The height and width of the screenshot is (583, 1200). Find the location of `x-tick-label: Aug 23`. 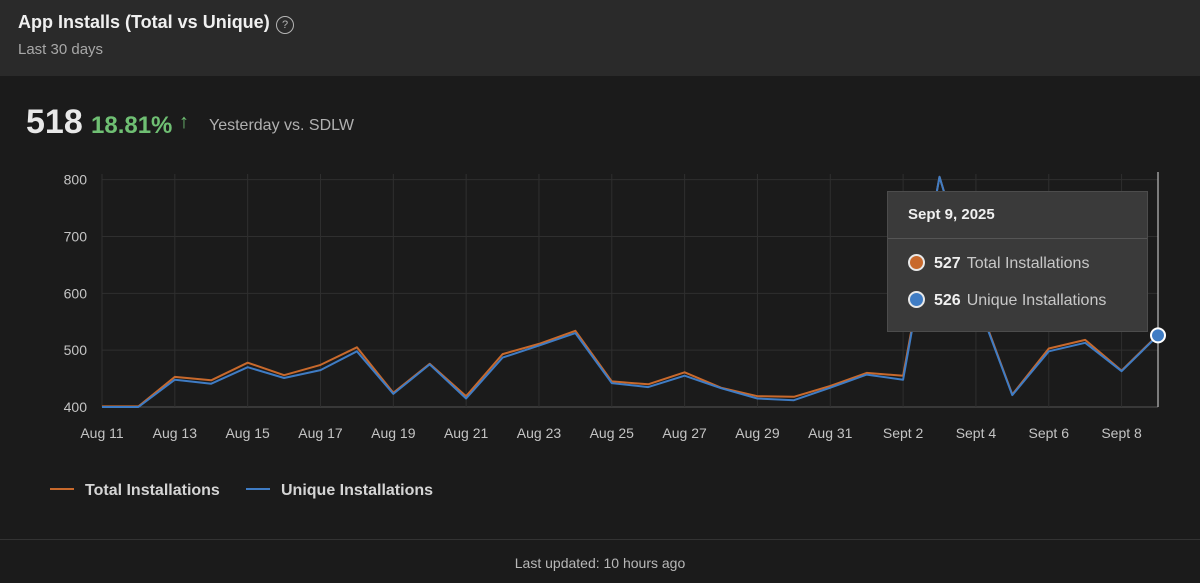

x-tick-label: Aug 23 is located at coordinates (539, 433).